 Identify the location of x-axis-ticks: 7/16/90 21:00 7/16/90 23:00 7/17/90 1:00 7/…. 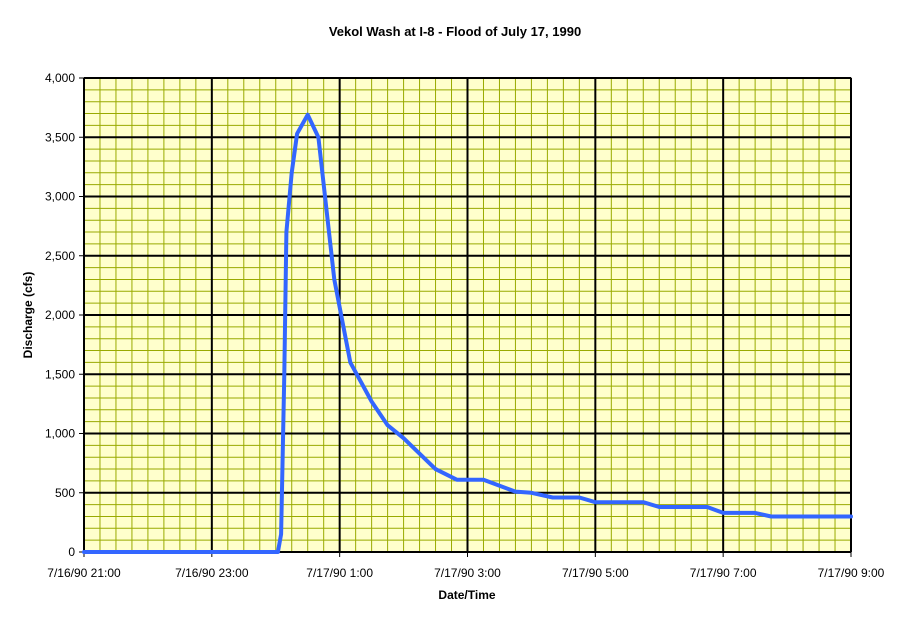
(466, 566).